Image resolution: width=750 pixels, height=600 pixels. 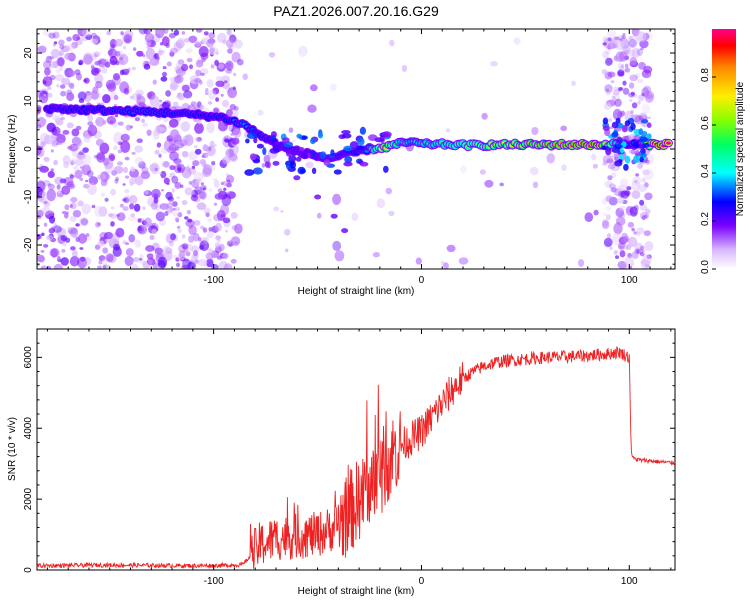 I want to click on spectrogram-y-label: Frequency (Hz), so click(x=12, y=149).